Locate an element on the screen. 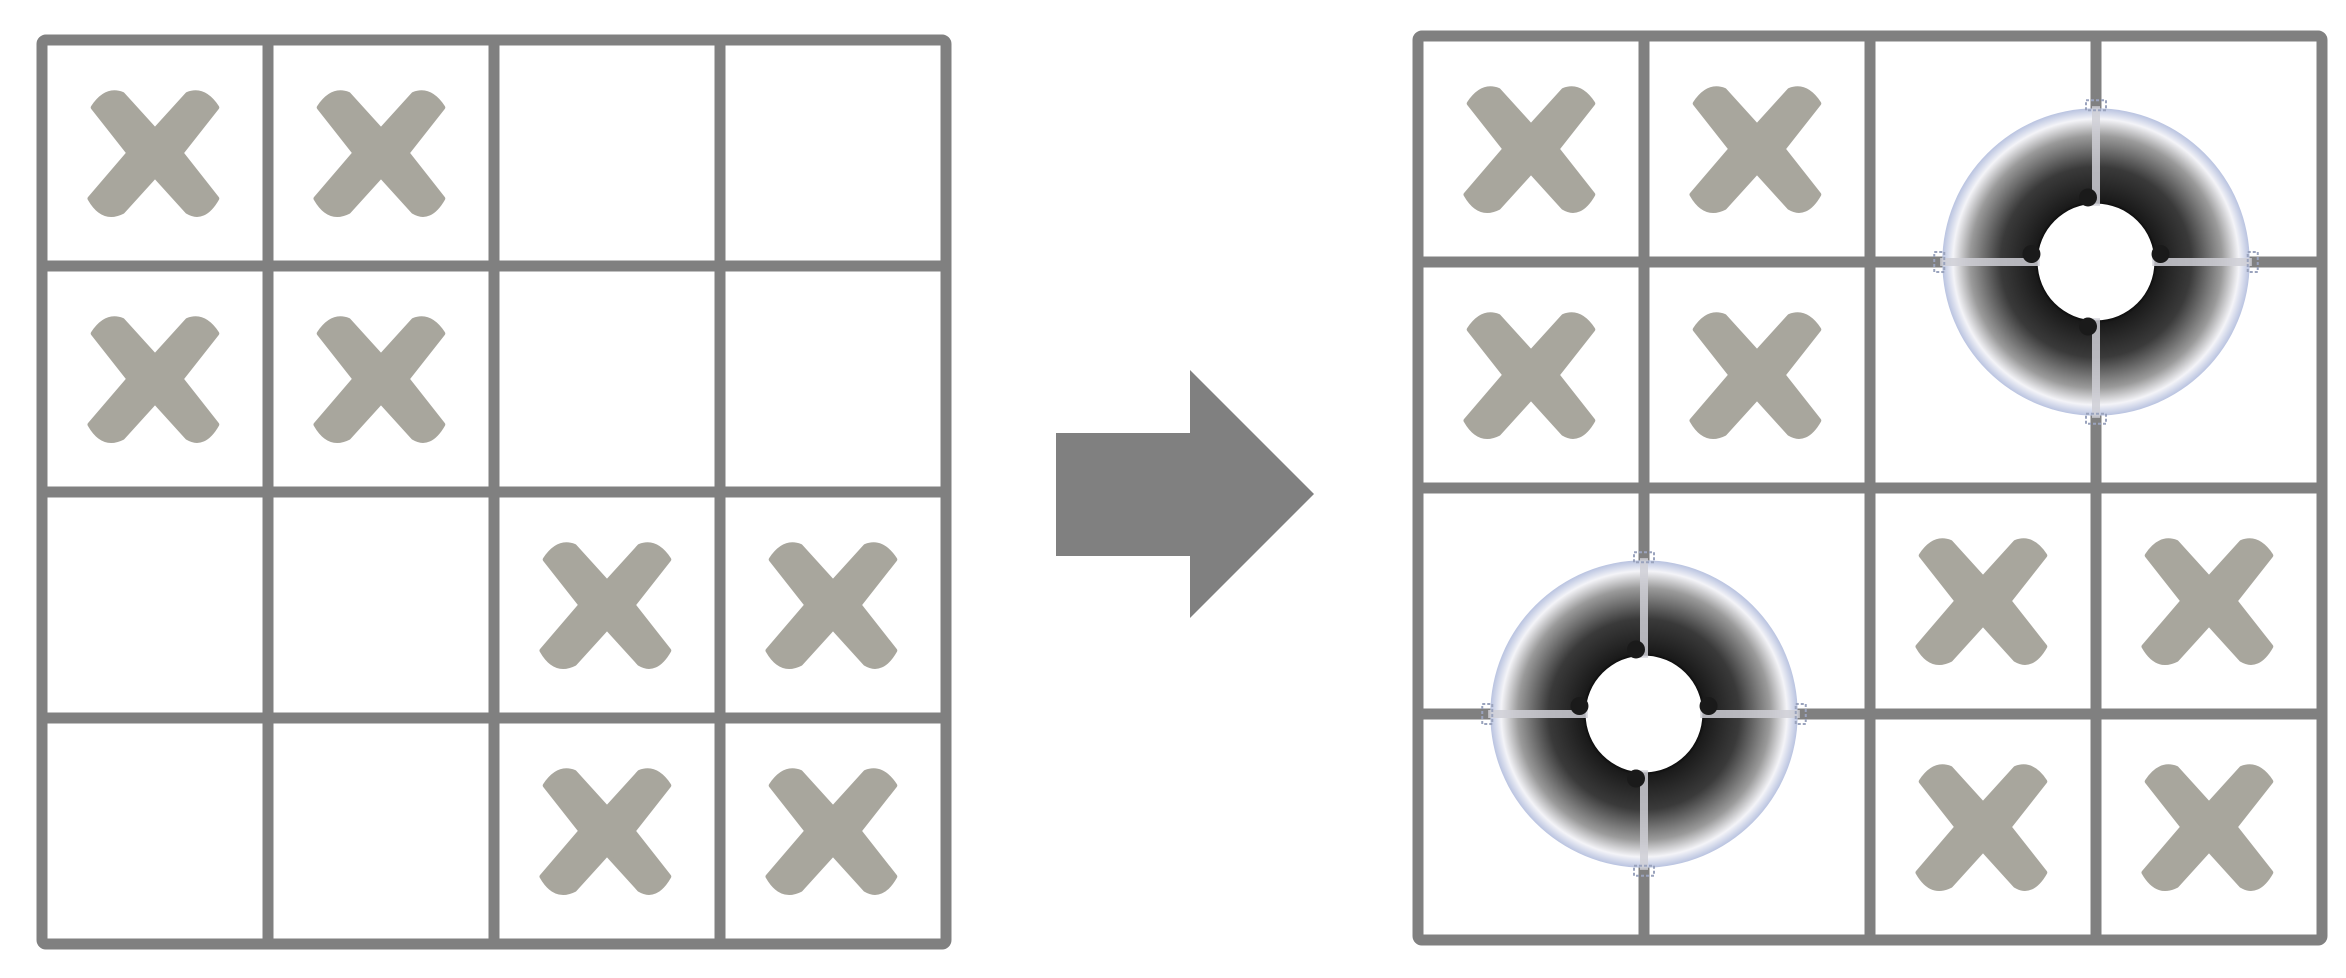 The image size is (2346, 978). after-grid-x-mark-icon-r1c1 is located at coordinates (1755, 375).